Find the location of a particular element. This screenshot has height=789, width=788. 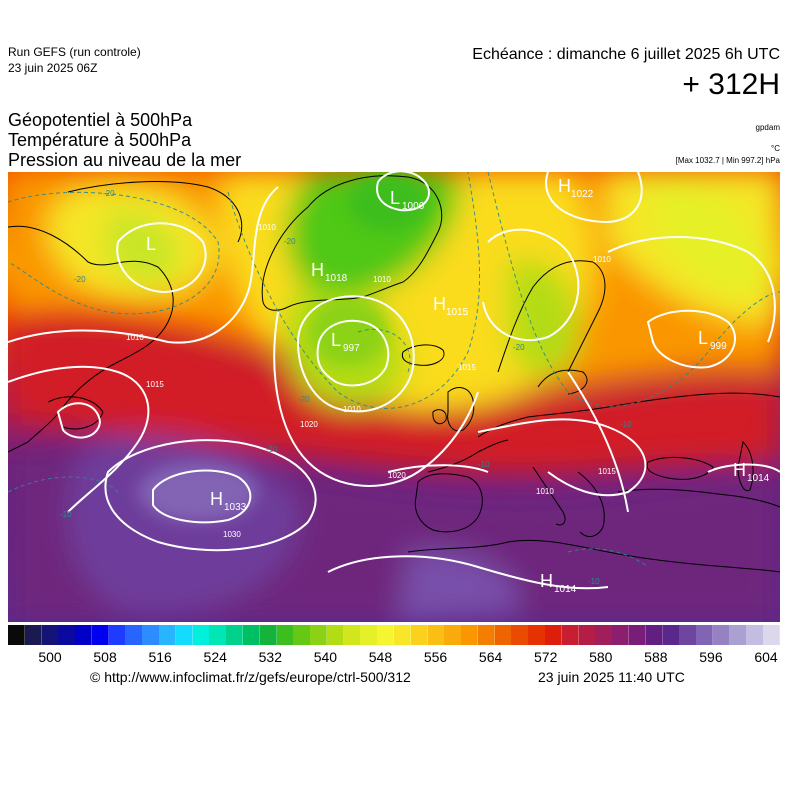

pressure-max-min: [Max 1032.7 | Min 997.2] hPa is located at coordinates (727, 160).